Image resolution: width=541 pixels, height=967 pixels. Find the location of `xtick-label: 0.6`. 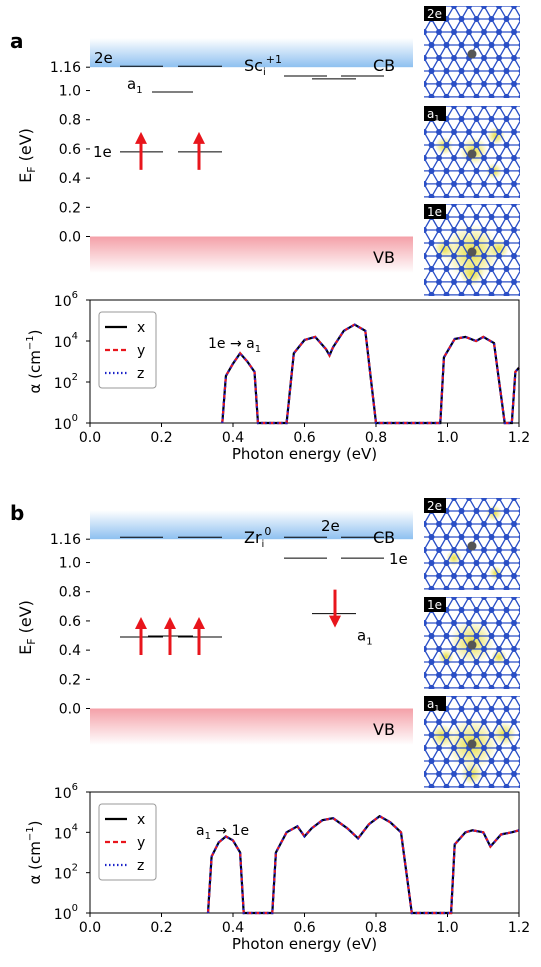

xtick-label: 0.6 is located at coordinates (304, 438).